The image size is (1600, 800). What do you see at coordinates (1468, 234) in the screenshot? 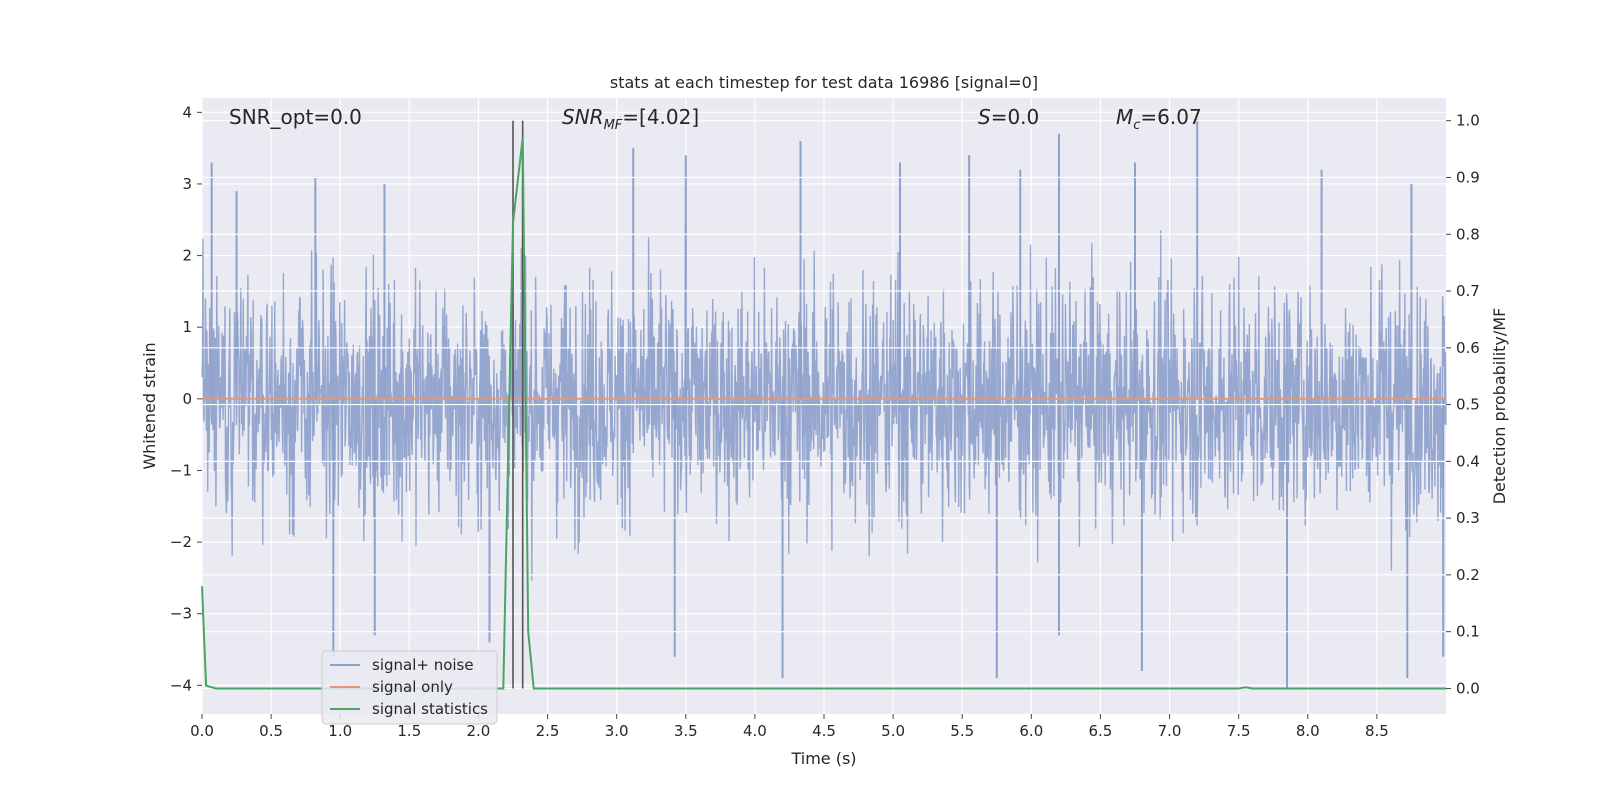
I see `right-y-tick-label: 0.8` at bounding box center [1468, 234].